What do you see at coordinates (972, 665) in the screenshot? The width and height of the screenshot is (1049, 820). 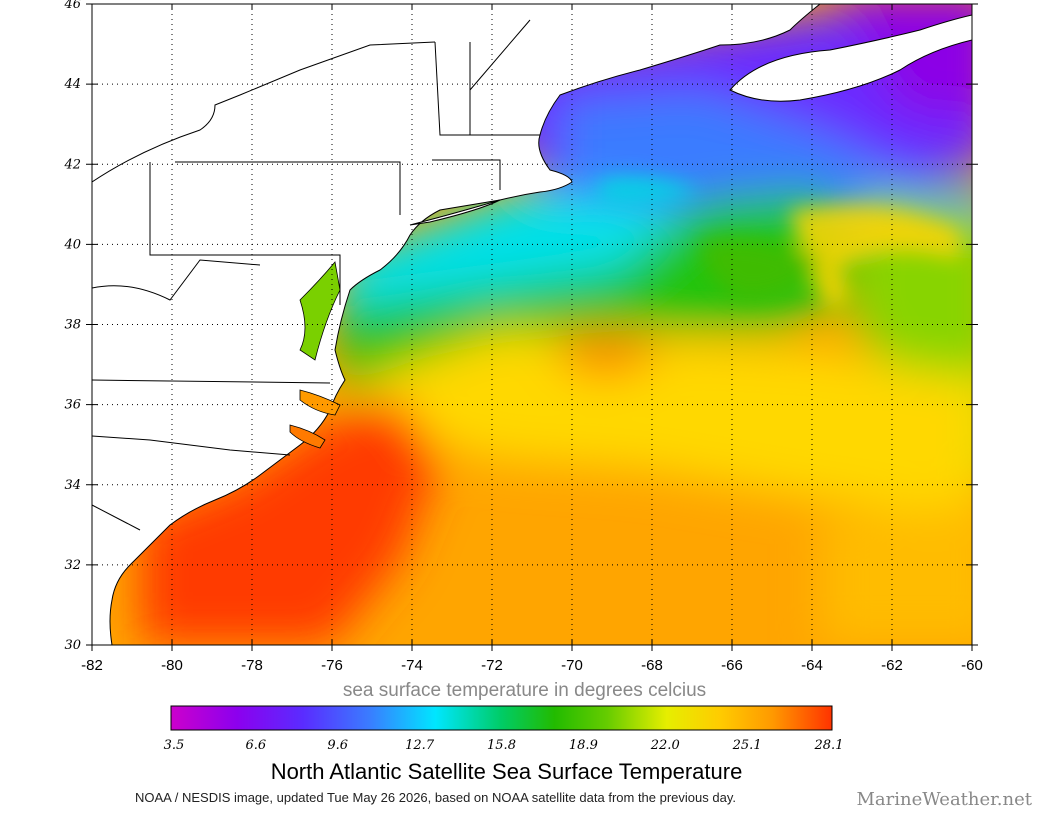 I see `lon-tick-label: -60` at bounding box center [972, 665].